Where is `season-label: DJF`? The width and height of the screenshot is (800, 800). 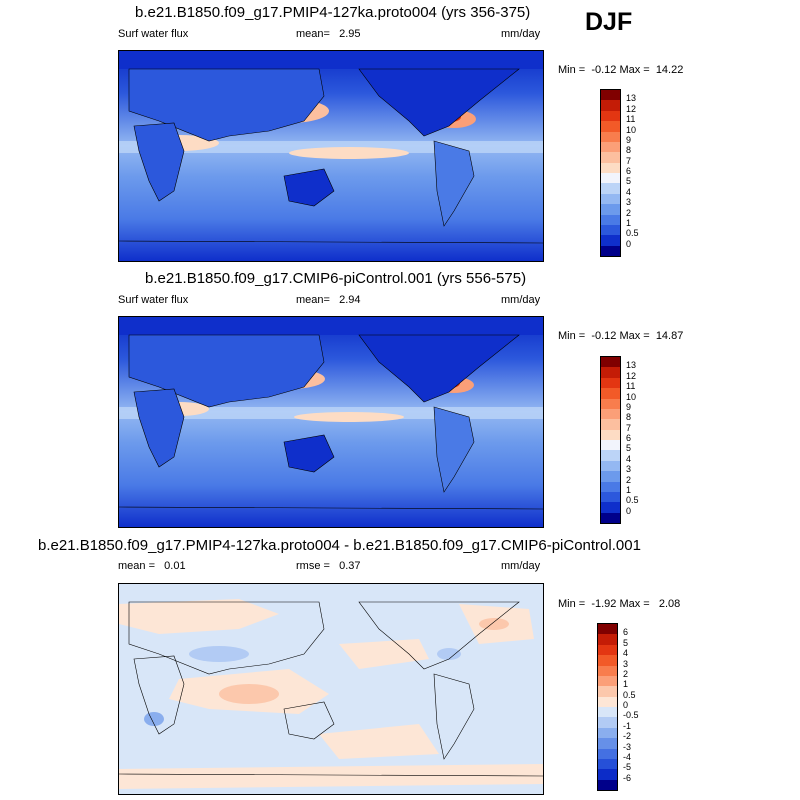 season-label: DJF is located at coordinates (609, 22).